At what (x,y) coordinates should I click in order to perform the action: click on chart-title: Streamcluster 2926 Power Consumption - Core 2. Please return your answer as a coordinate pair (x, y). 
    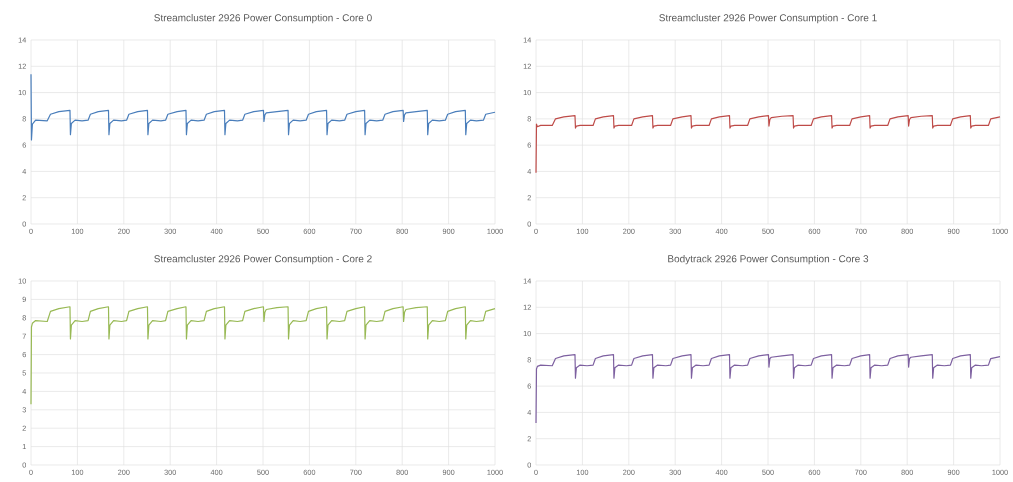
    Looking at the image, I should click on (263, 259).